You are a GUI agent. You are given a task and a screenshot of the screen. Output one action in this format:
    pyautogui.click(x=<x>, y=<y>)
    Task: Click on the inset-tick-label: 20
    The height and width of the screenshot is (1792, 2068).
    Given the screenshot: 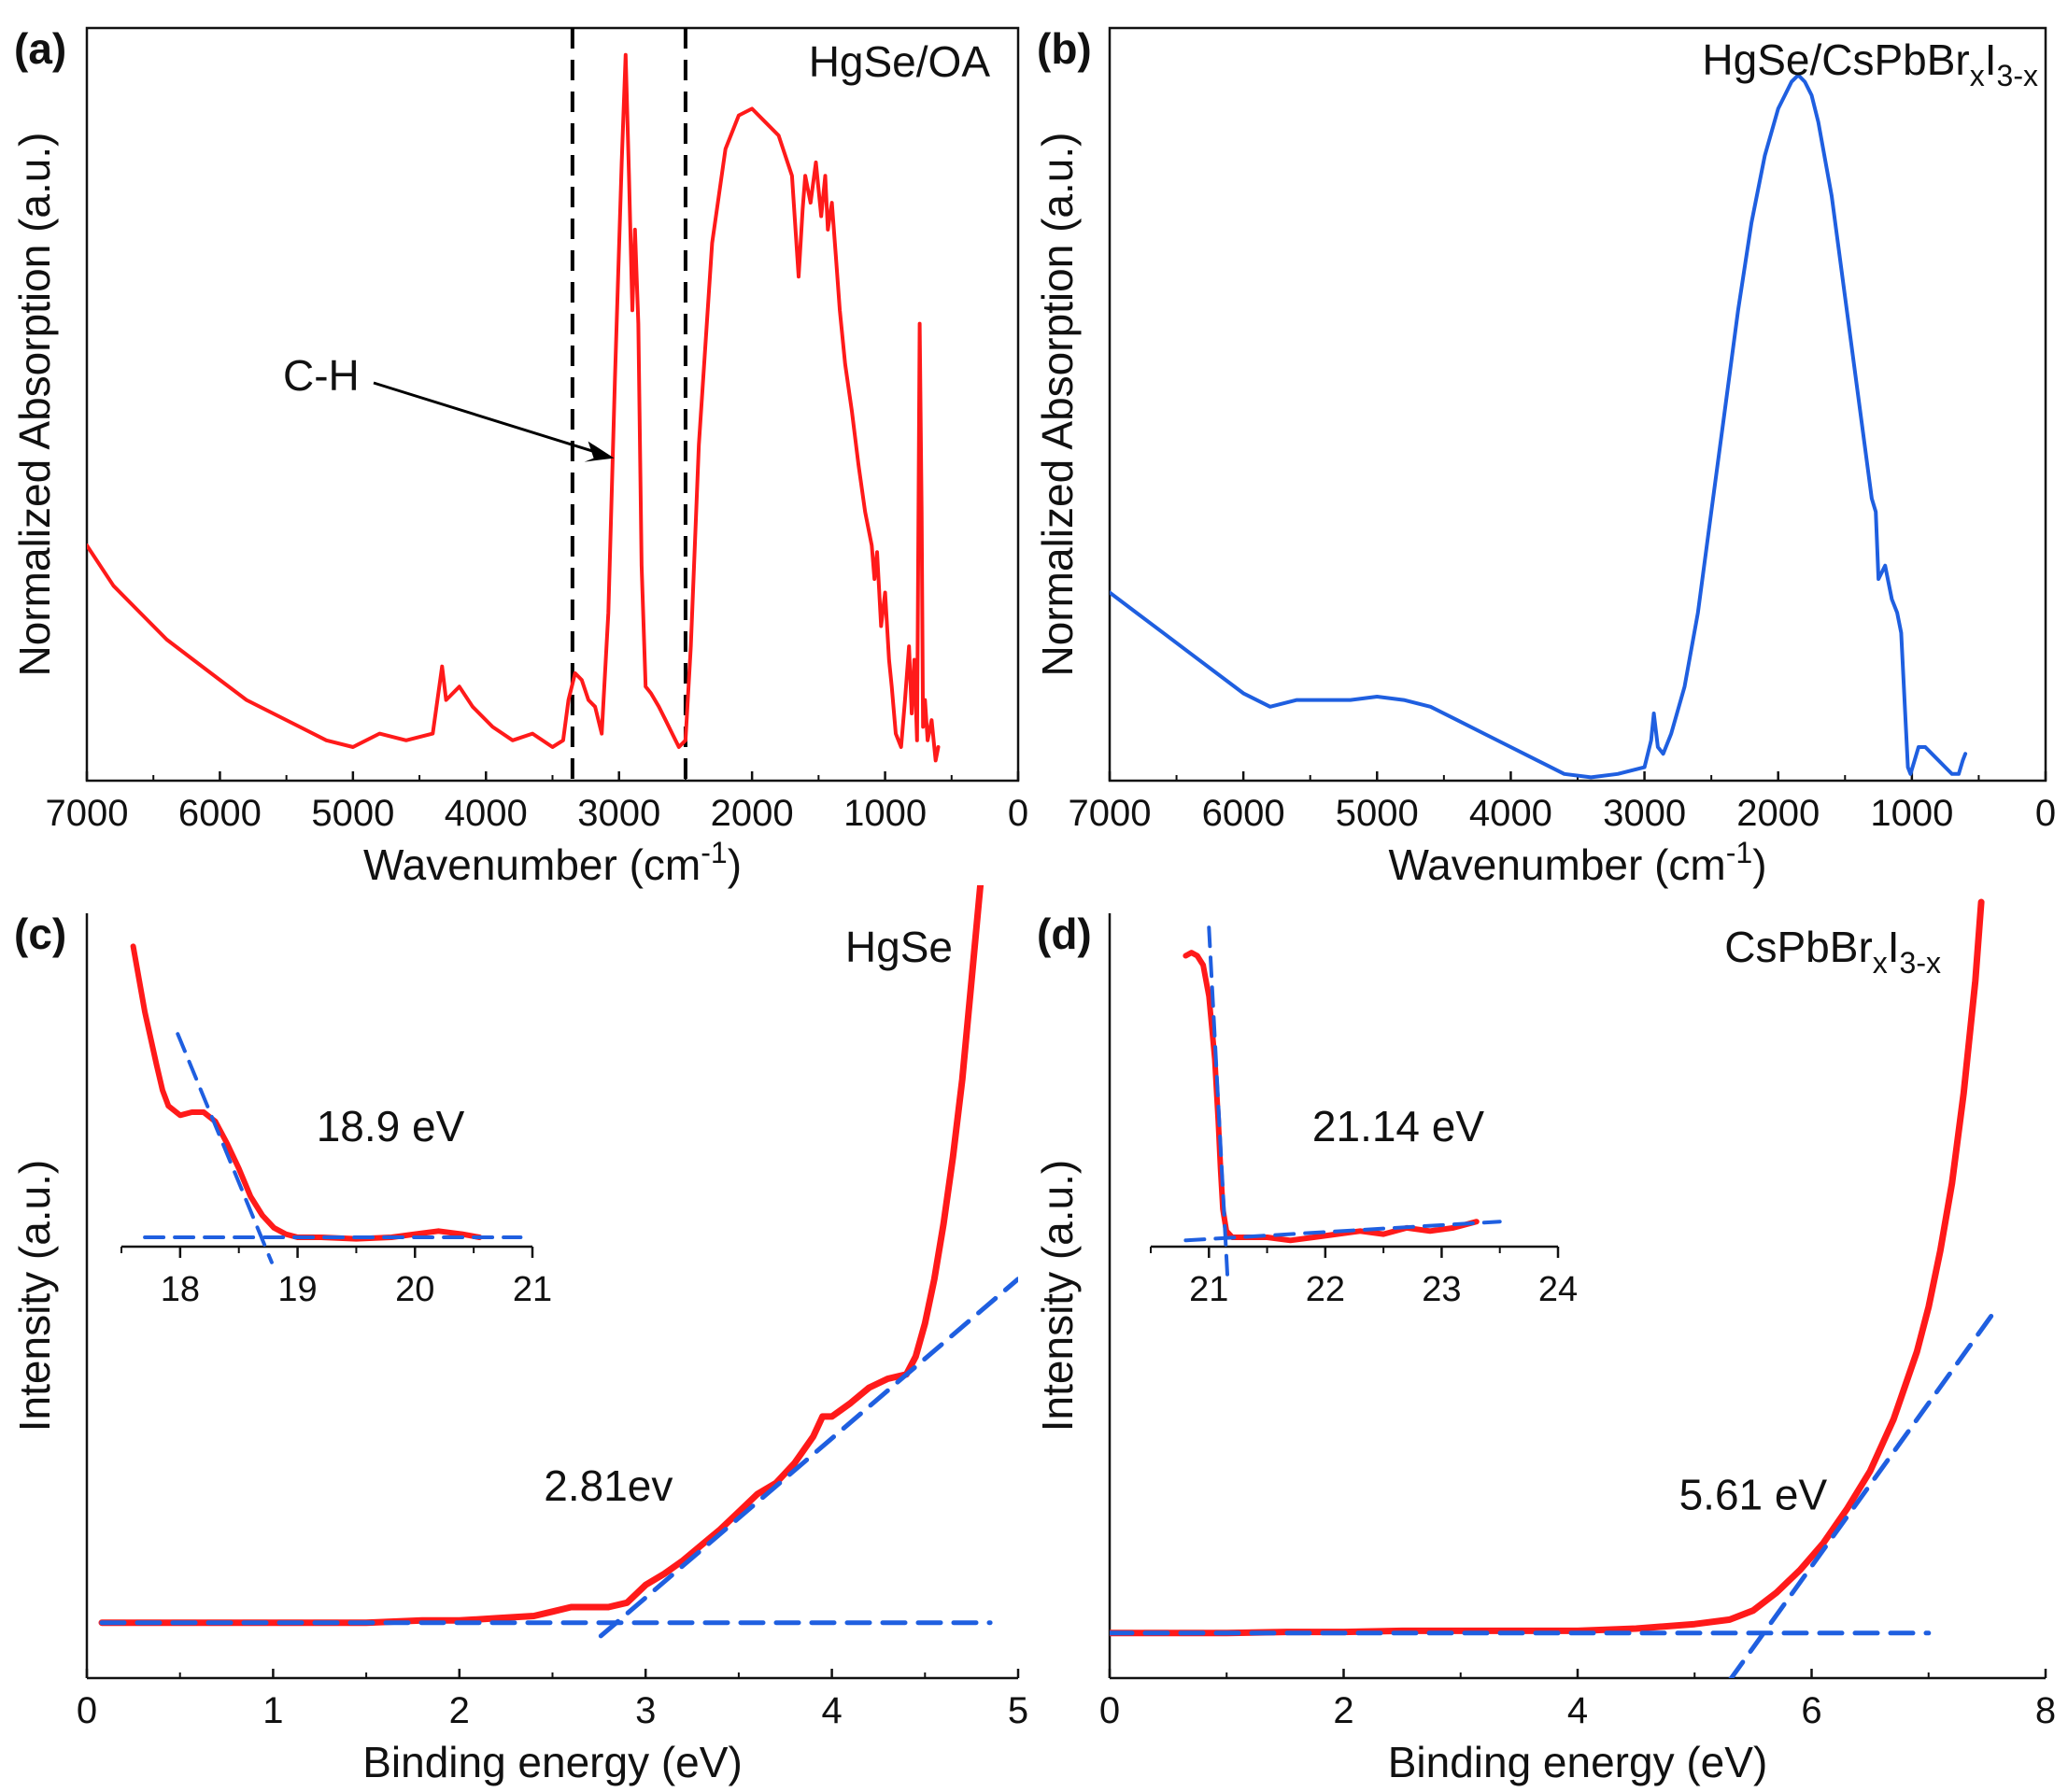 What is the action you would take?
    pyautogui.click(x=414, y=1289)
    